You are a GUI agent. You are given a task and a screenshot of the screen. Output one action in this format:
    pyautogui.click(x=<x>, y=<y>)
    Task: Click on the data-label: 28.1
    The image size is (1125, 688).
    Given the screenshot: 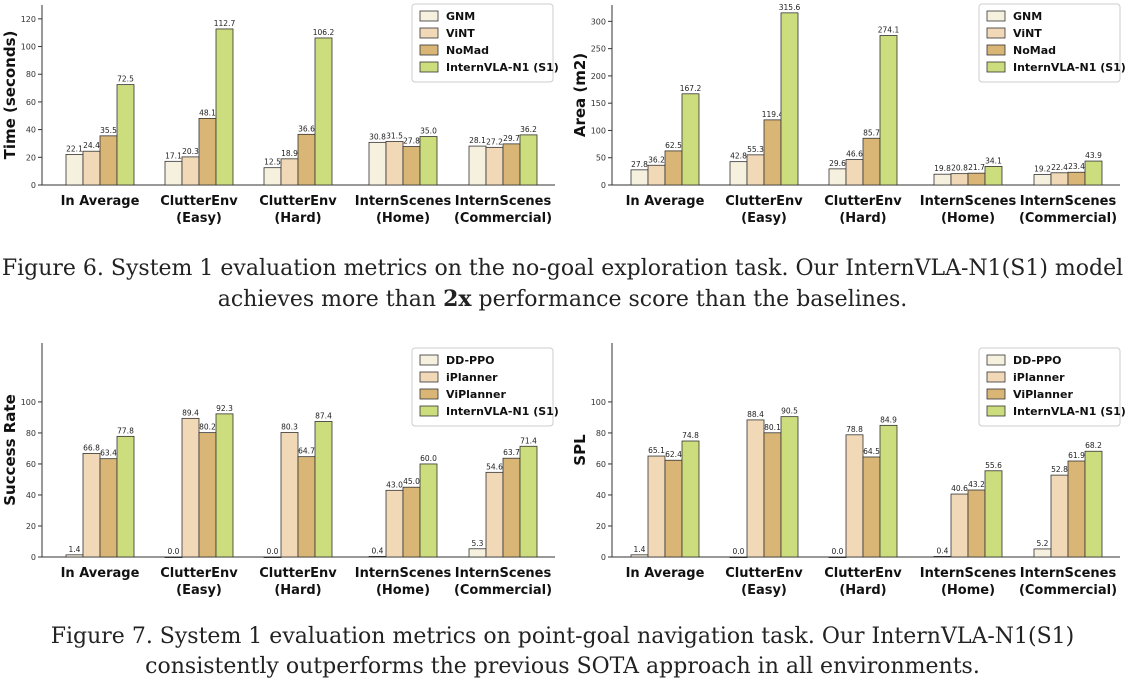 What is the action you would take?
    pyautogui.click(x=477, y=140)
    